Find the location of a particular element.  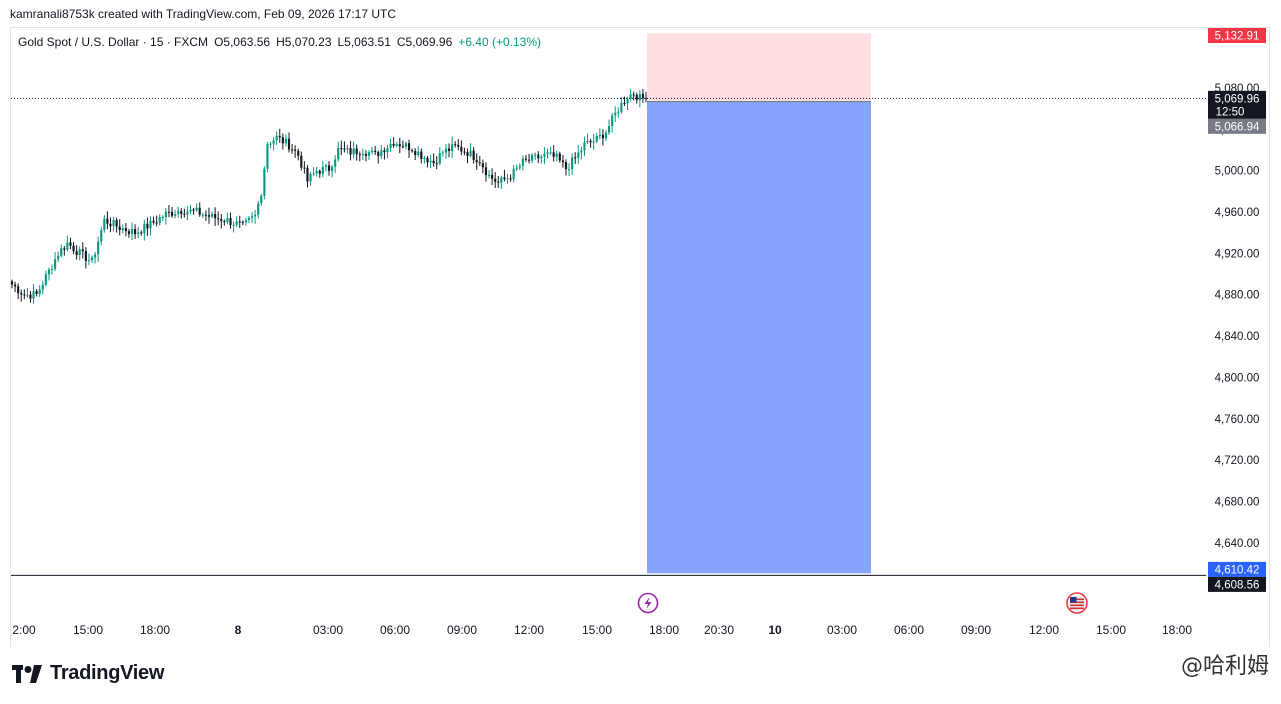

time-tick-label: 09:00 is located at coordinates (976, 630).